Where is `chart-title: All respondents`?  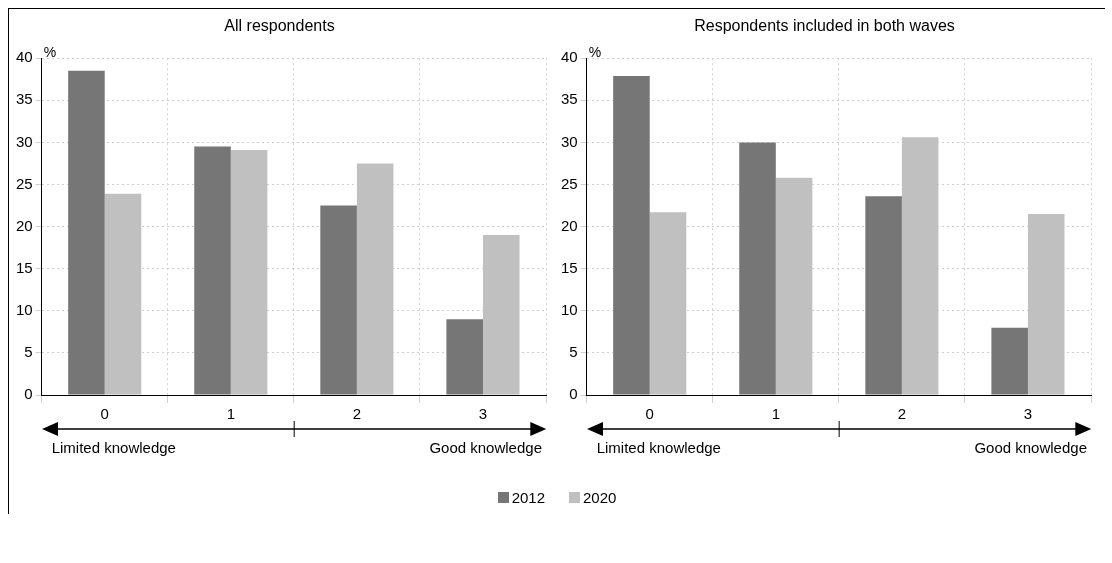 chart-title: All respondents is located at coordinates (279, 26).